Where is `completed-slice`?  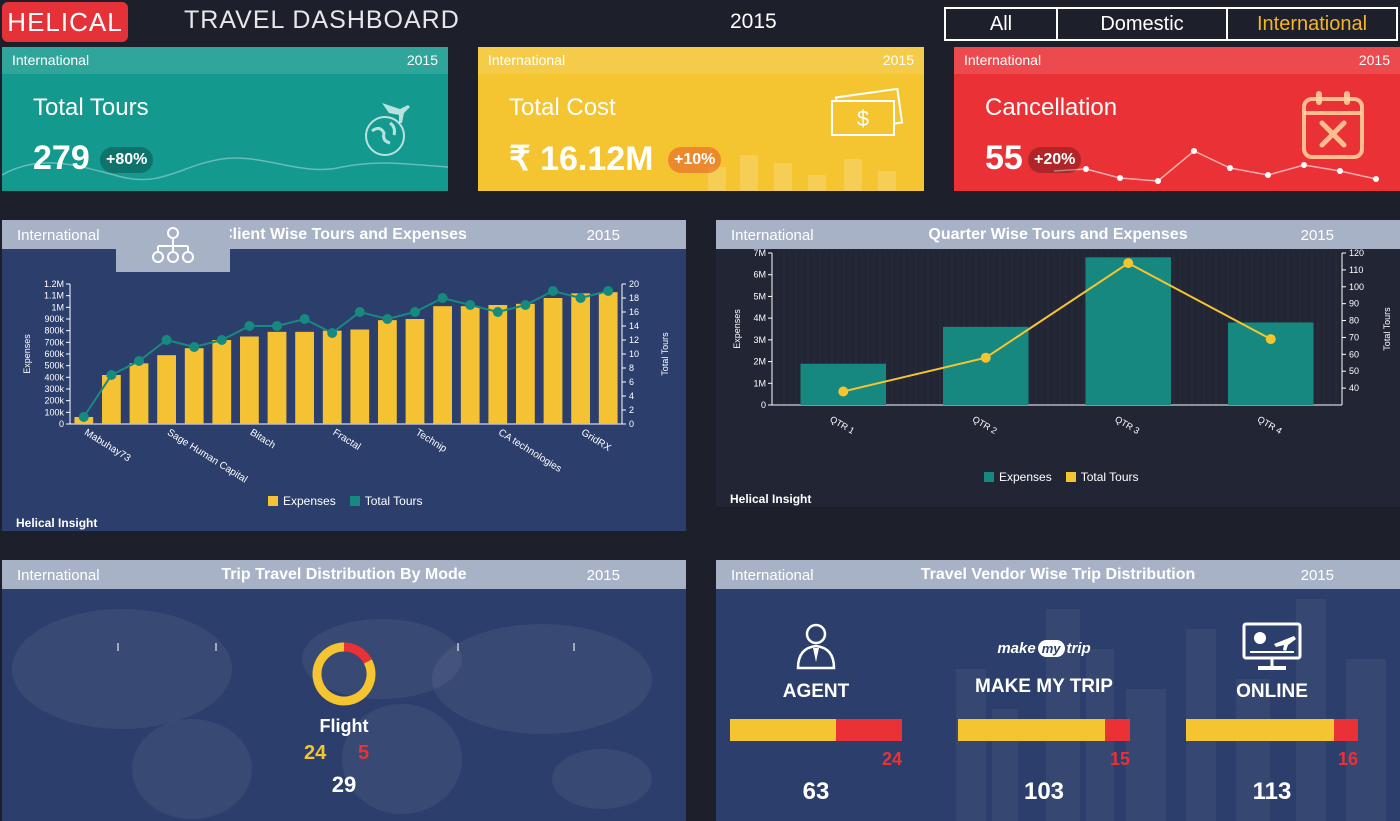 completed-slice is located at coordinates (344, 674).